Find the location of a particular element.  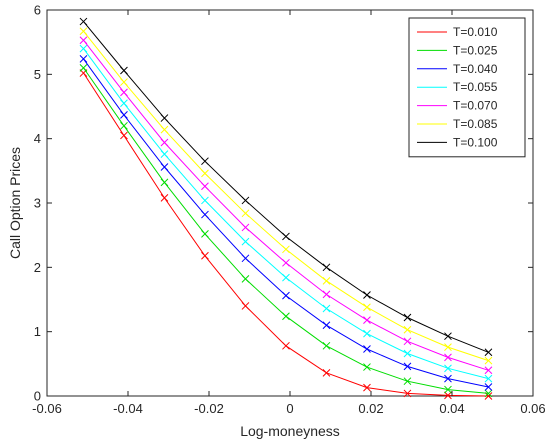

y-tick-label: 6 is located at coordinates (37, 10).